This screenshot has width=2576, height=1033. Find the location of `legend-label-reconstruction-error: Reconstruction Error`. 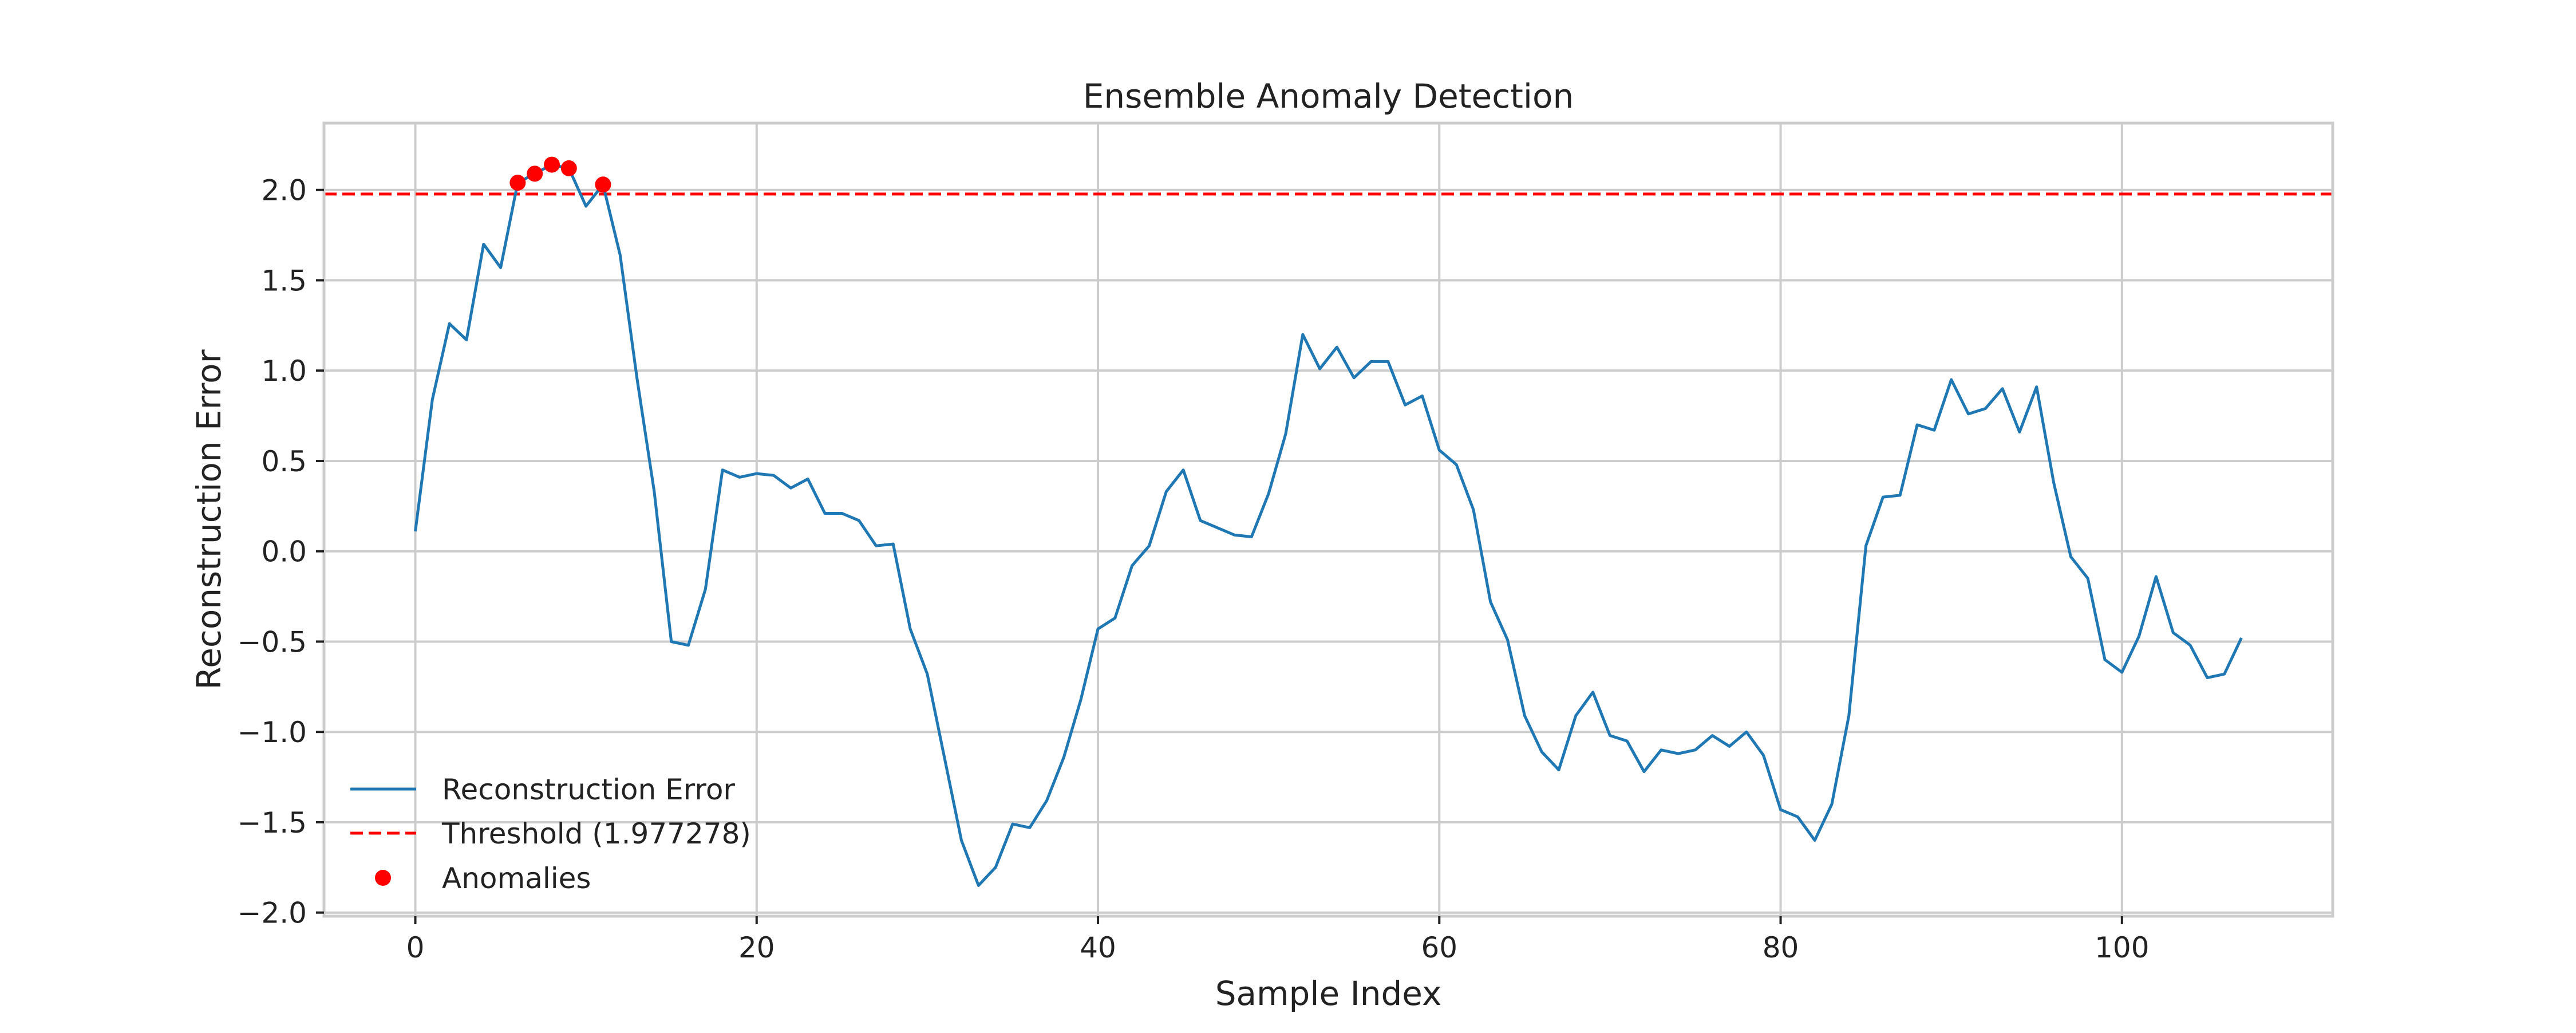

legend-label-reconstruction-error: Reconstruction Error is located at coordinates (588, 789).